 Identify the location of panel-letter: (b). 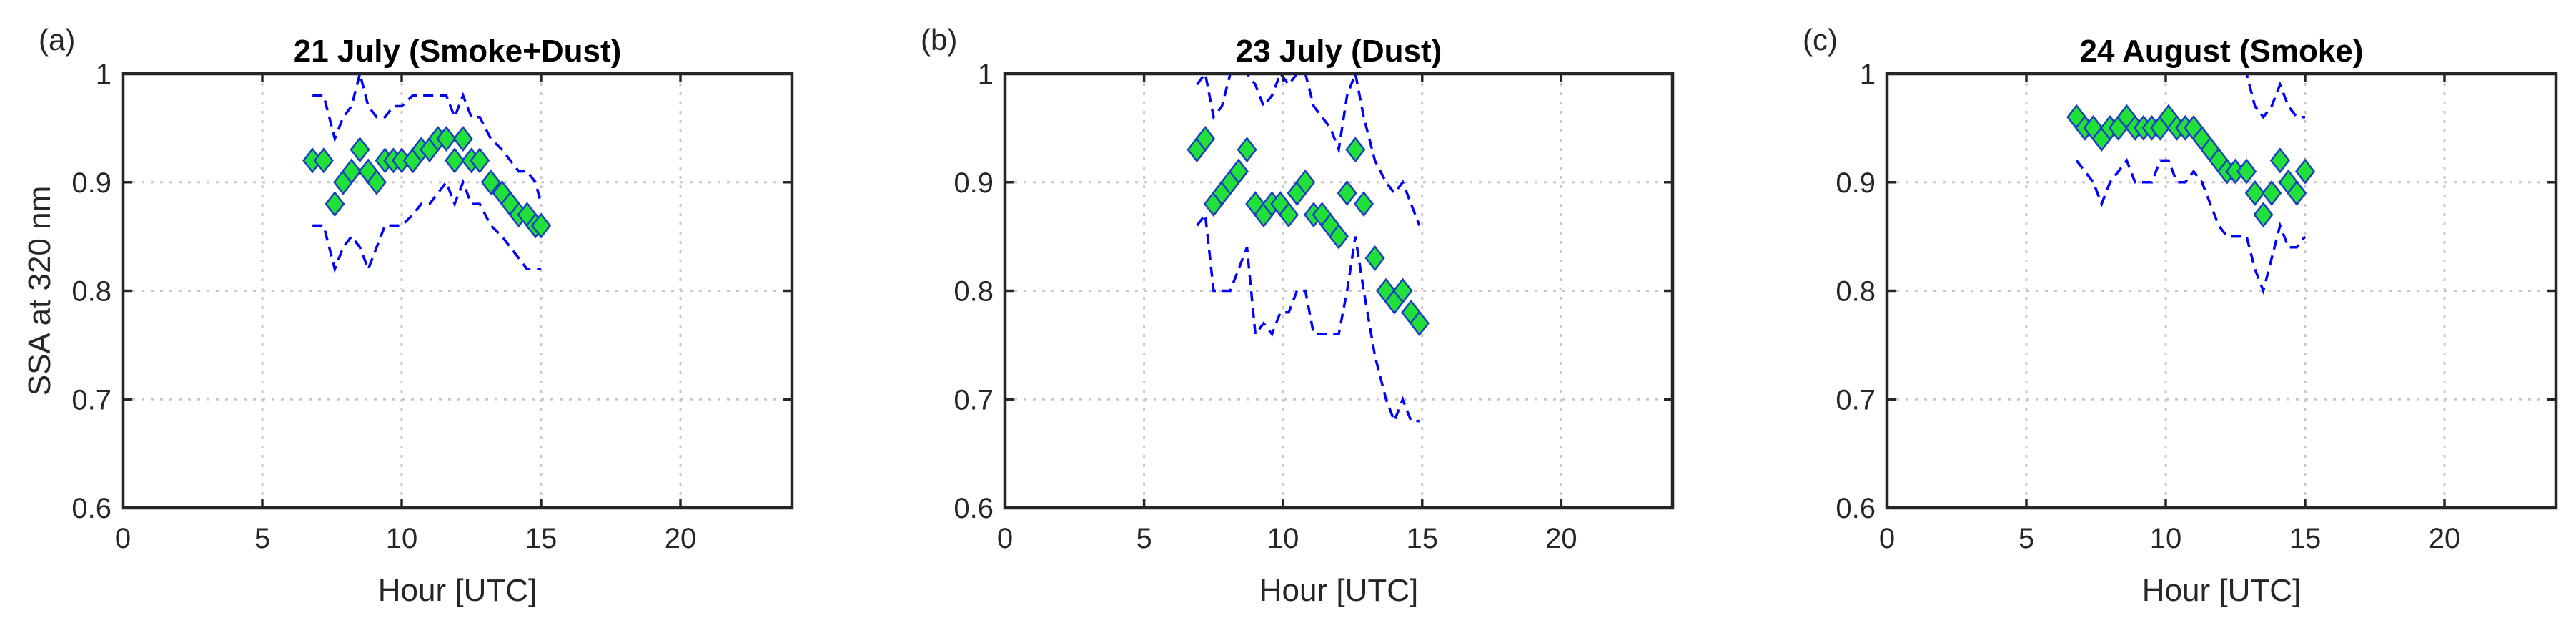
(939, 40).